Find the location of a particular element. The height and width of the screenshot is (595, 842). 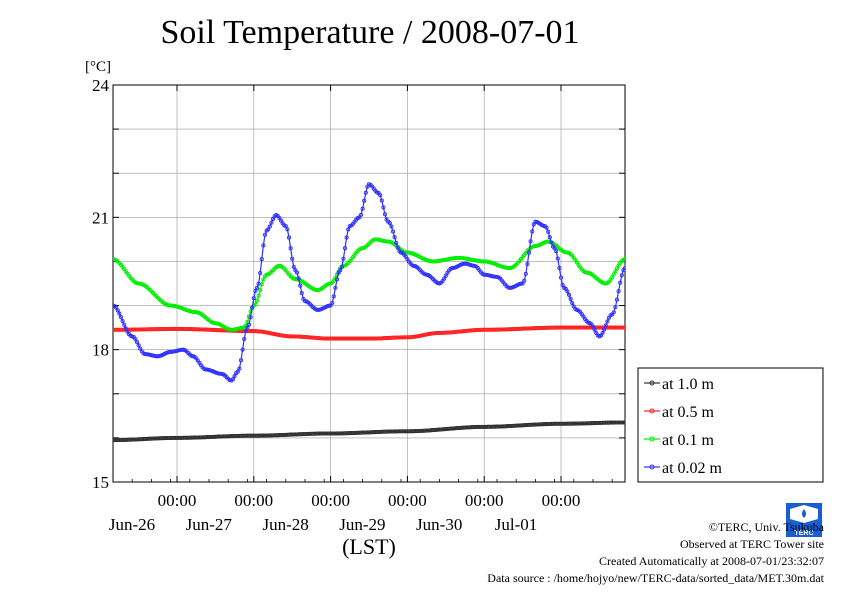

x-tick-date-label: Jun-27 is located at coordinates (209, 524).